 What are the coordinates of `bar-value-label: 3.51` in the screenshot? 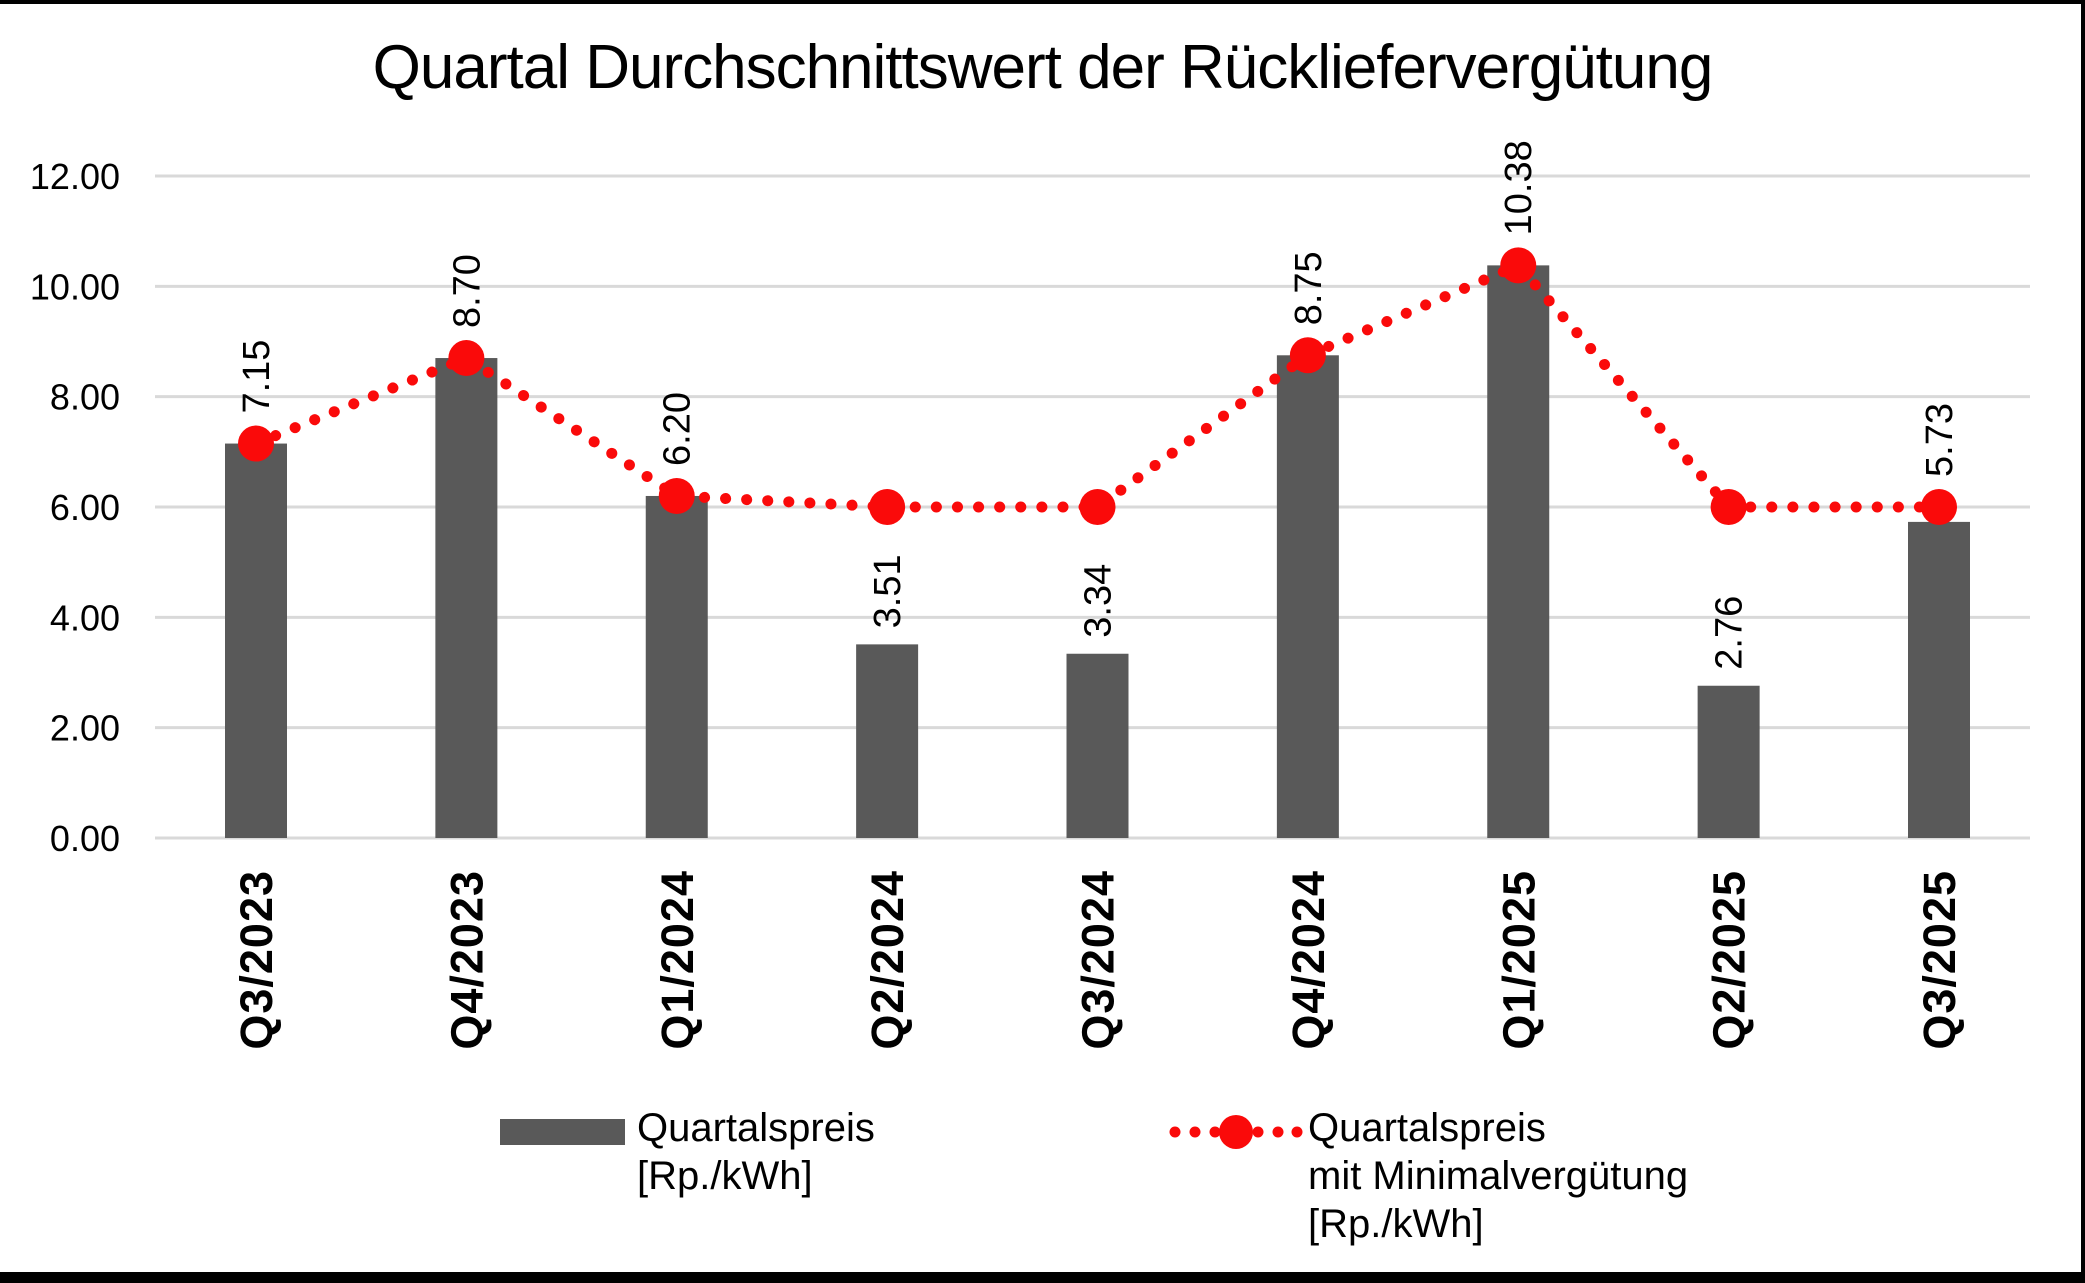 It's located at (888, 591).